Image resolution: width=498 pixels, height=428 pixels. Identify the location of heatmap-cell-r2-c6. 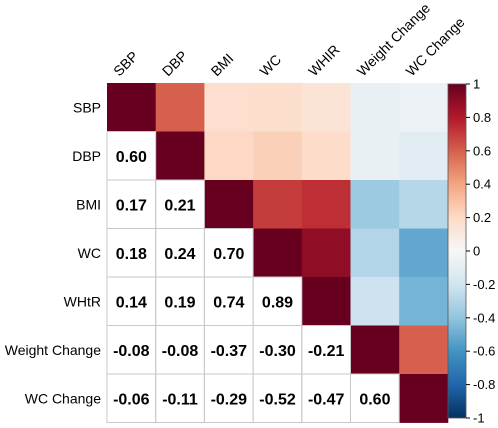
(424, 204).